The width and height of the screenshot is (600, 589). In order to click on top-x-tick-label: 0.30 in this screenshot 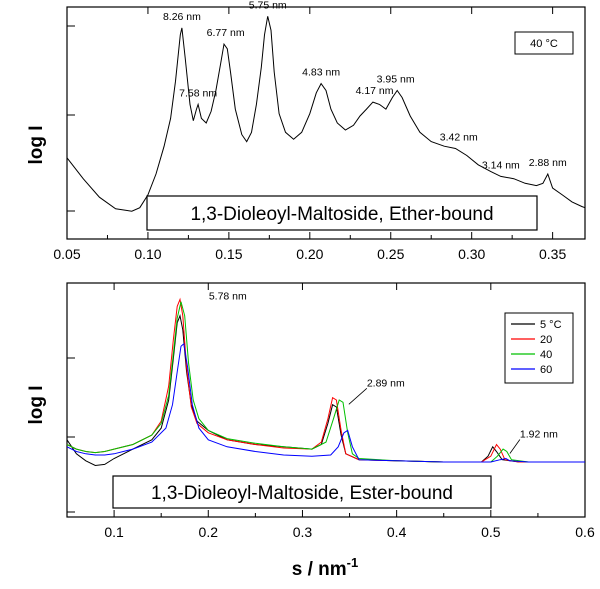, I will do `click(471, 254)`.